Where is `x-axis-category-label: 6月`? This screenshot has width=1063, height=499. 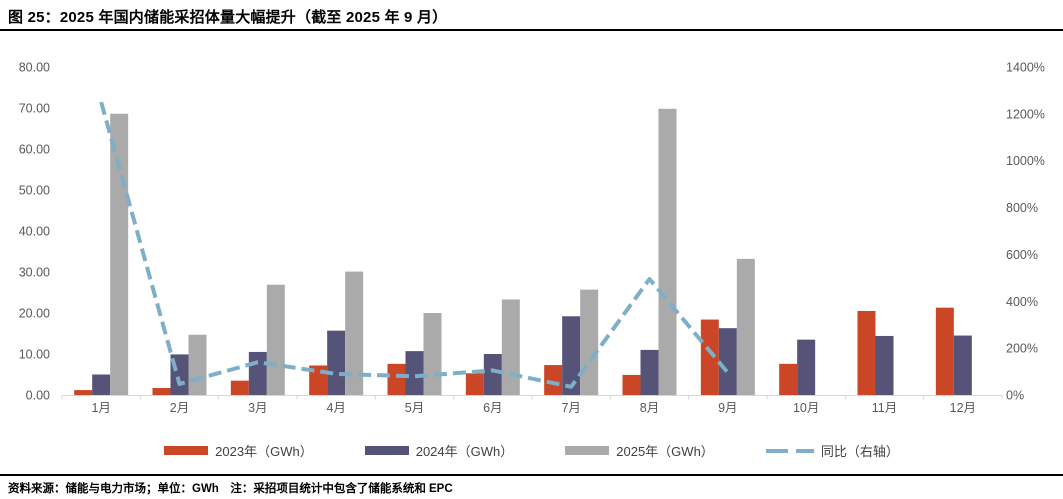 x-axis-category-label: 6月 is located at coordinates (492, 408).